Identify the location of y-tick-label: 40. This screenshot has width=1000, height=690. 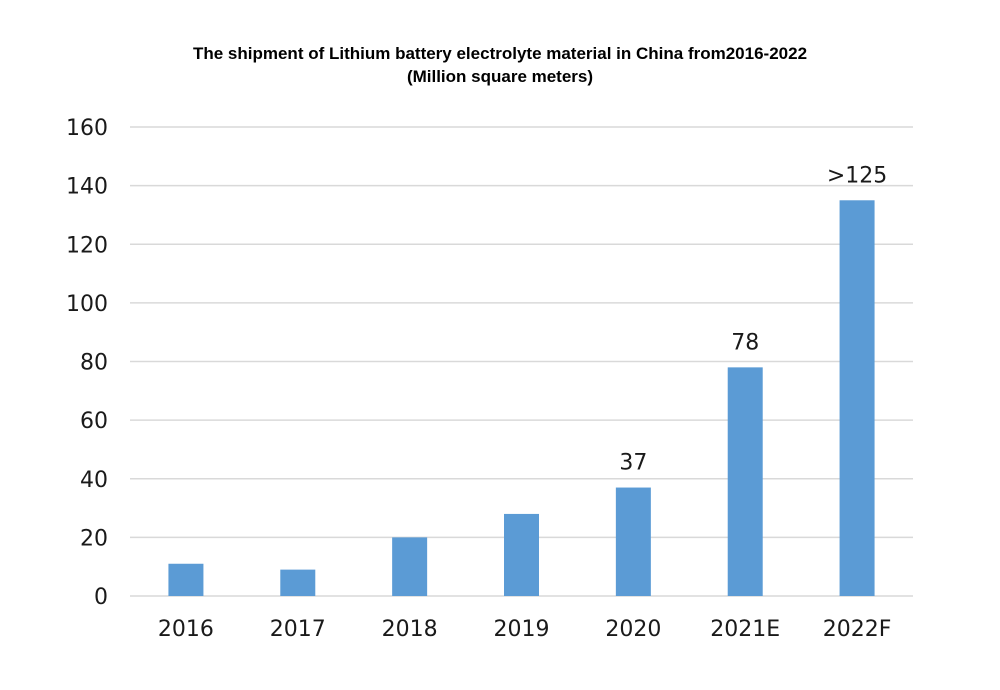
(94, 480).